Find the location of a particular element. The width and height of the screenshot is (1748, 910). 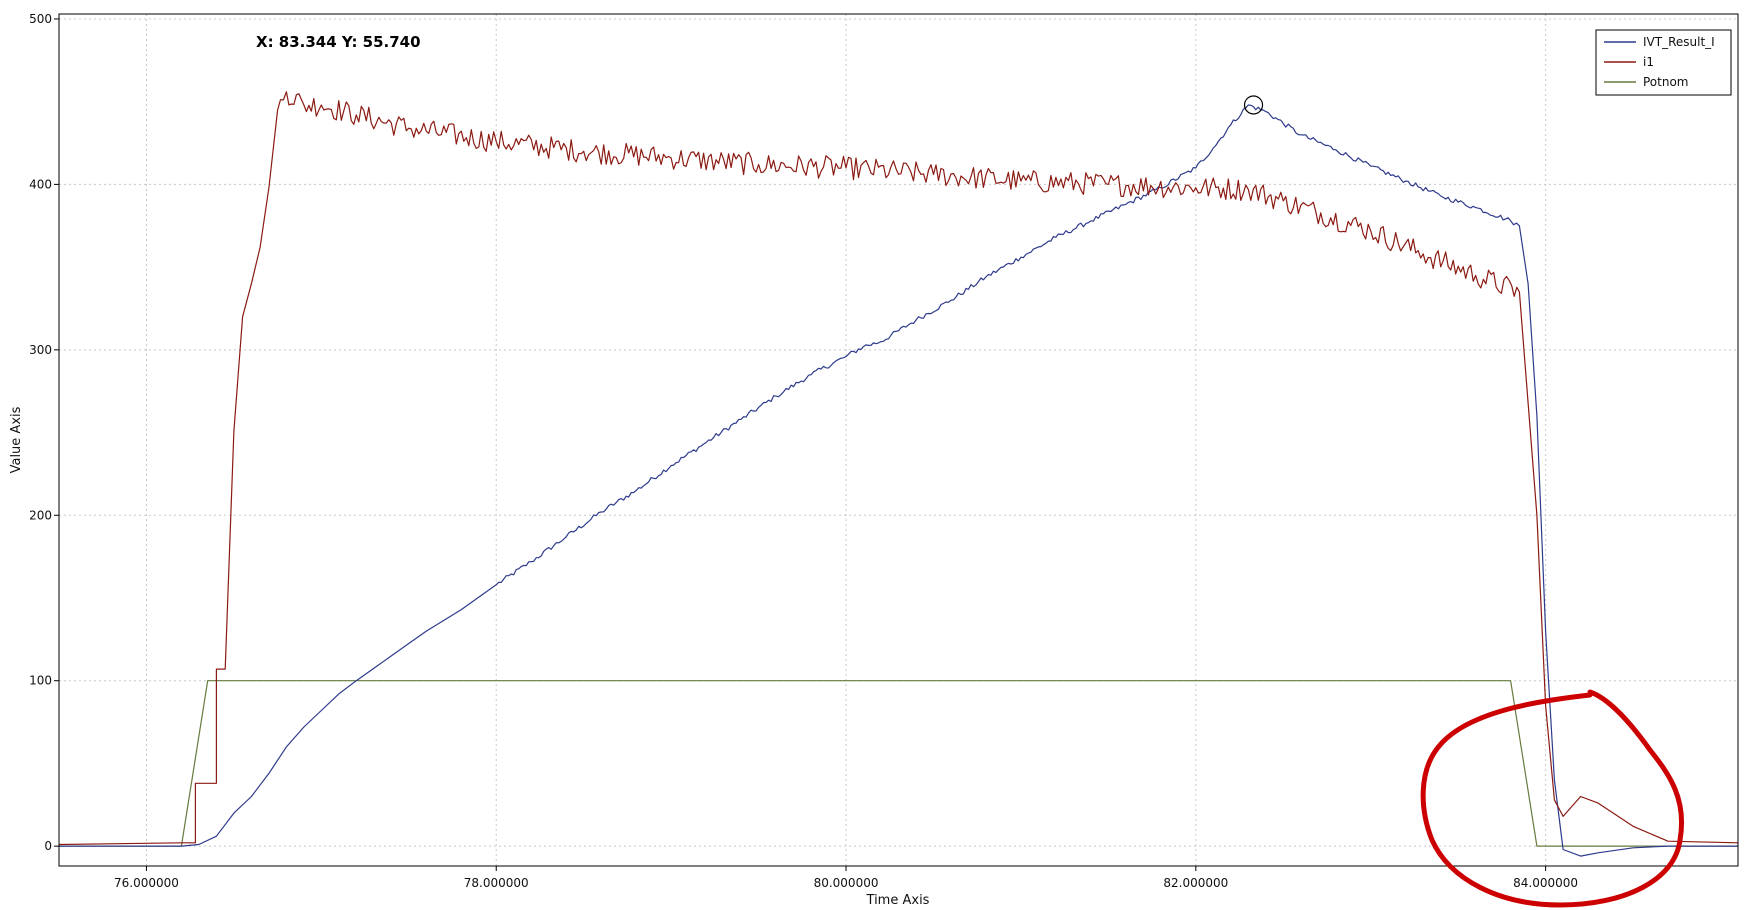

legend-label-ivt: IVT_Result_I is located at coordinates (1679, 42).